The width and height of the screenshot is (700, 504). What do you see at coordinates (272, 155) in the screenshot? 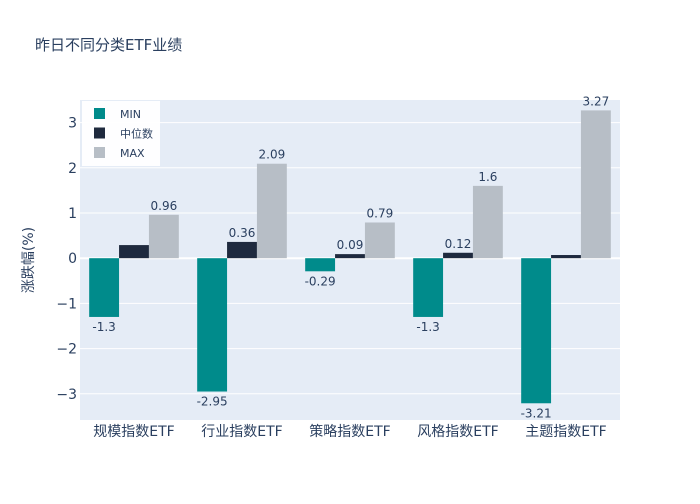
I see `data-label: 2.09` at bounding box center [272, 155].